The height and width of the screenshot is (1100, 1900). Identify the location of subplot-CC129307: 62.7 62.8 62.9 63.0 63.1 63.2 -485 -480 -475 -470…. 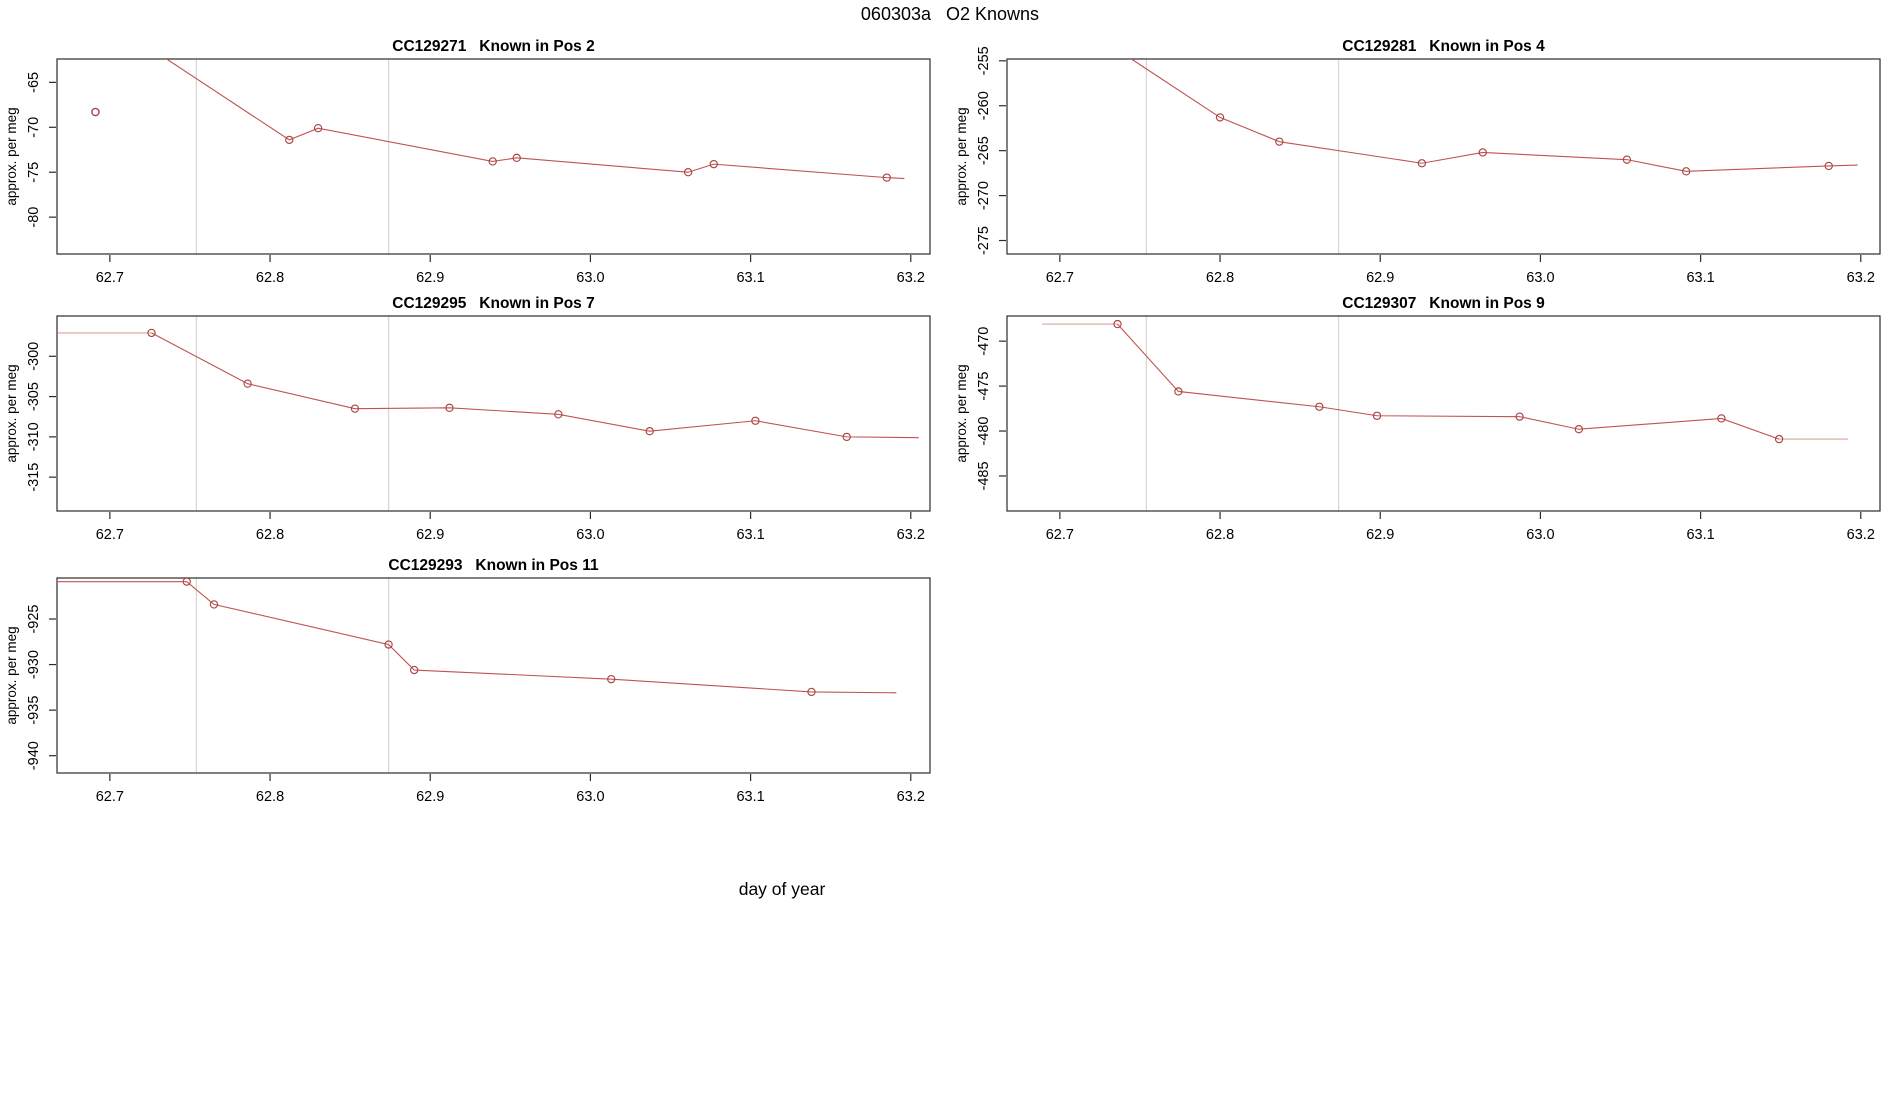
(1417, 419).